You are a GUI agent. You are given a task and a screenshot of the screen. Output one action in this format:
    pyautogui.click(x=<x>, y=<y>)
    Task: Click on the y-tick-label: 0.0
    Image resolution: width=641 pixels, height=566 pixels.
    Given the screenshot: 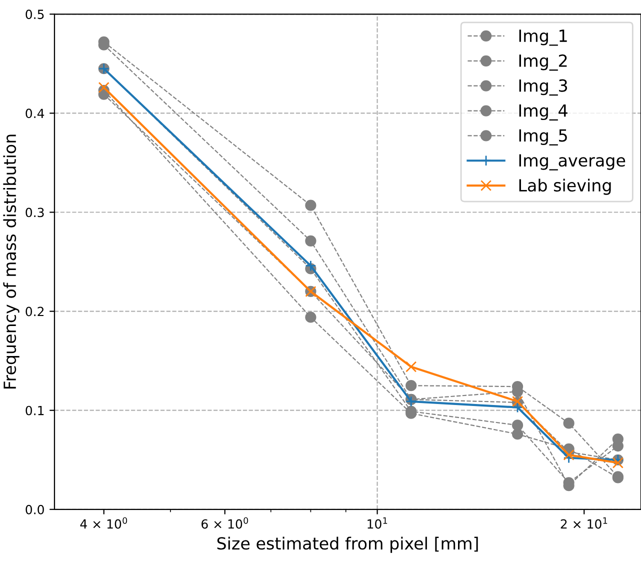 What is the action you would take?
    pyautogui.click(x=35, y=509)
    